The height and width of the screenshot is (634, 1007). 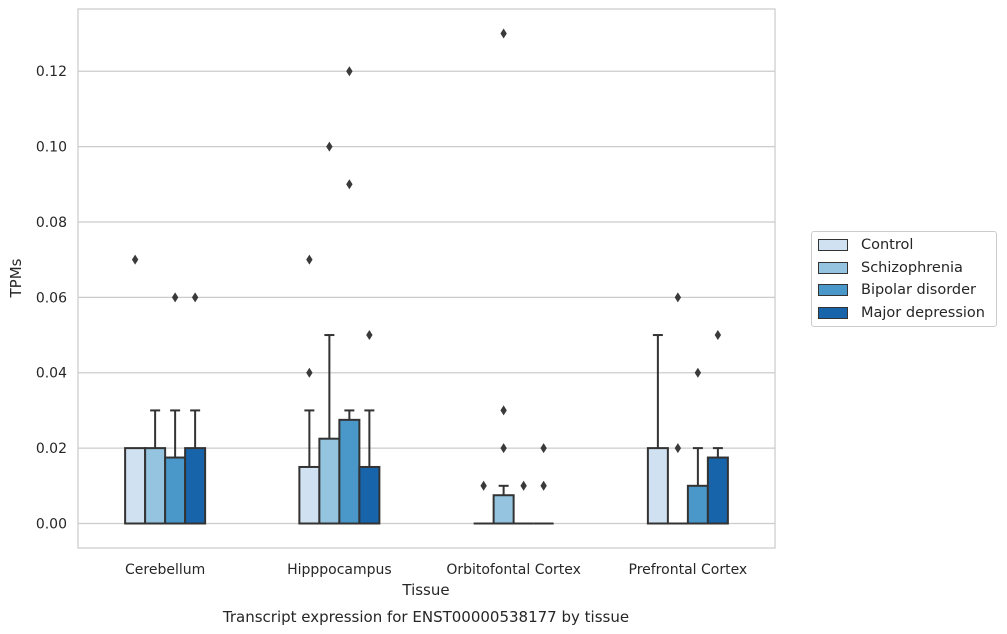 What do you see at coordinates (51, 72) in the screenshot?
I see `y-tick-label: 0.12` at bounding box center [51, 72].